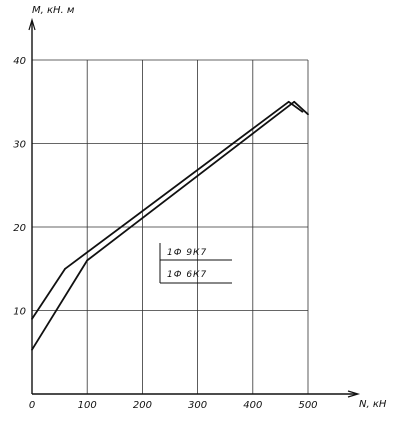  What do you see at coordinates (19, 145) in the screenshot?
I see `y-tick-label-30: 30` at bounding box center [19, 145].